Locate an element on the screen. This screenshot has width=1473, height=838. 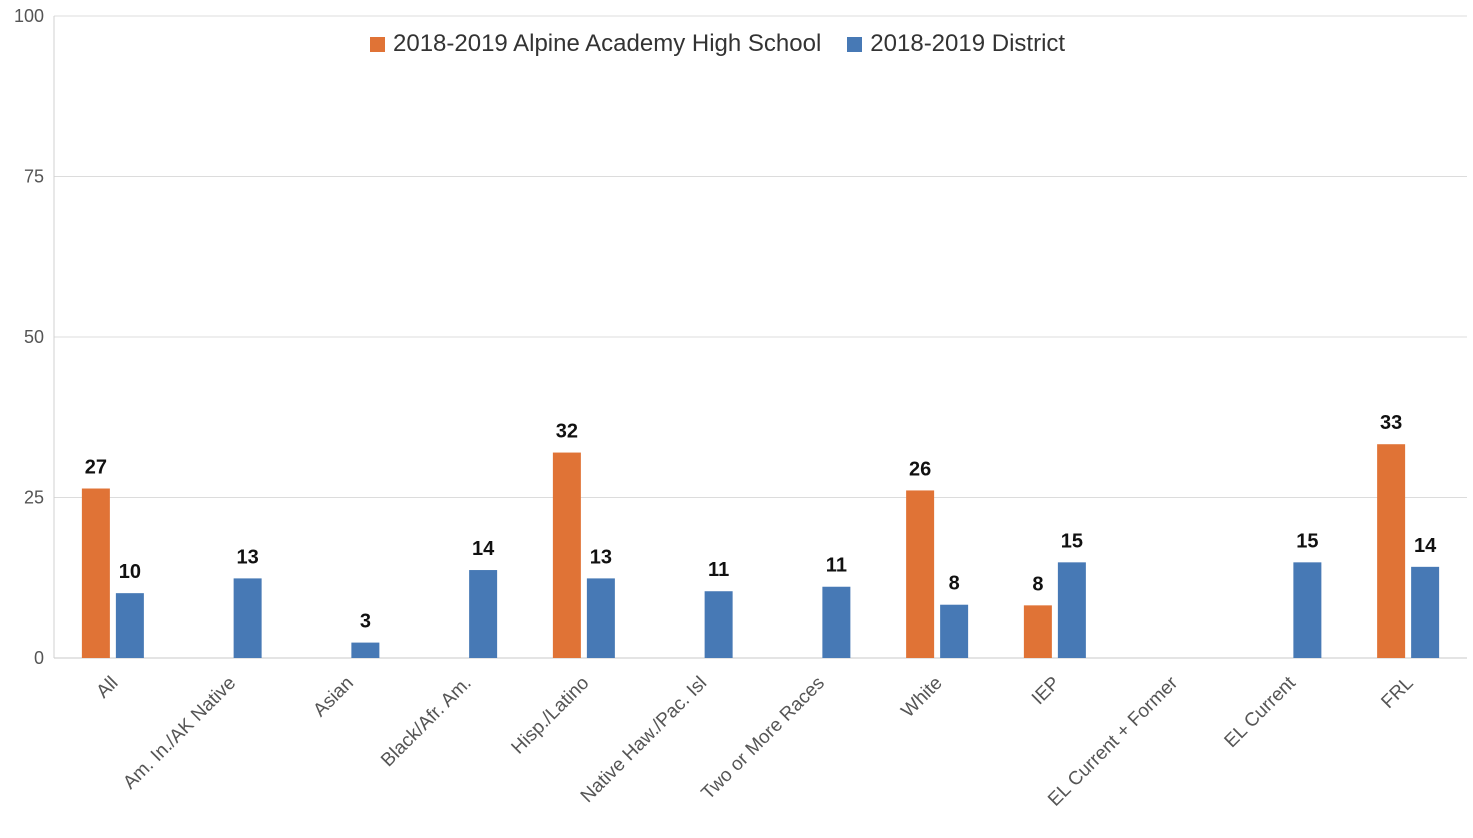
data-label: 32 is located at coordinates (567, 432).